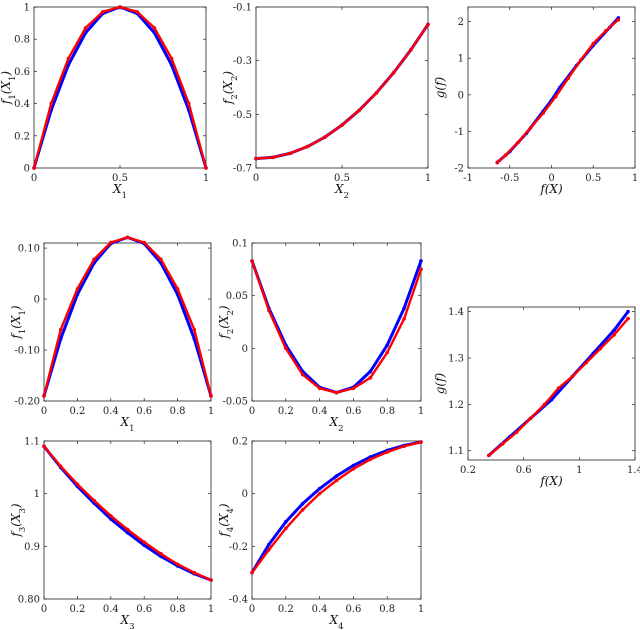 The height and width of the screenshot is (630, 640). What do you see at coordinates (456, 405) in the screenshot?
I see `y-tick-label: 1.2` at bounding box center [456, 405].